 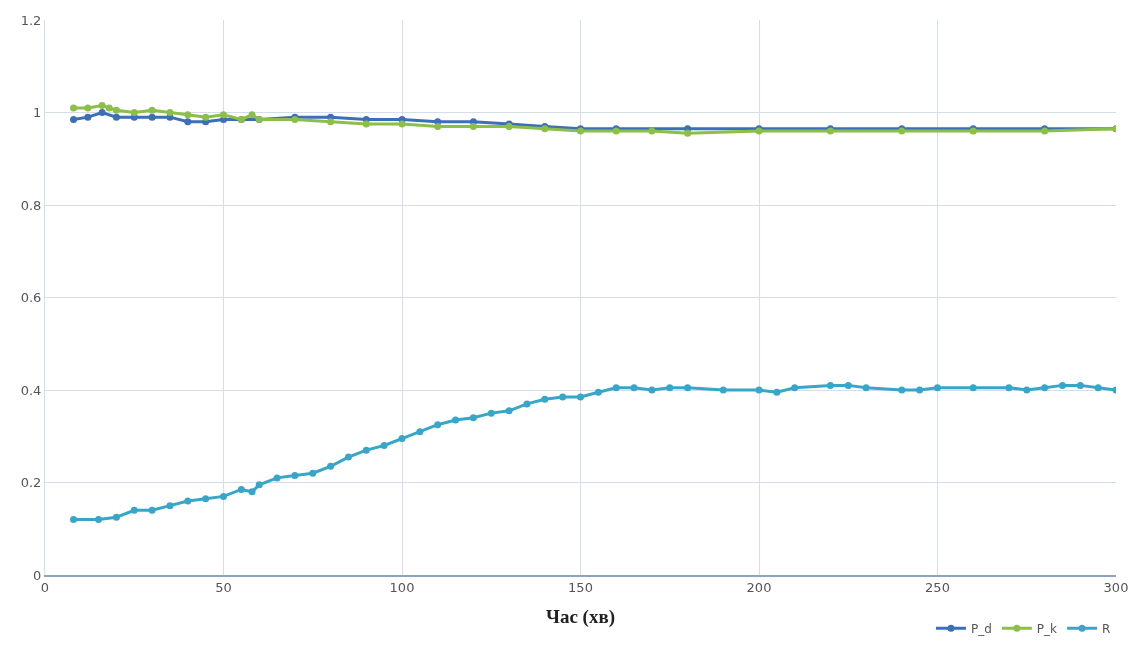 What do you see at coordinates (31, 483) in the screenshot?
I see `y-tick-label: 0.2` at bounding box center [31, 483].